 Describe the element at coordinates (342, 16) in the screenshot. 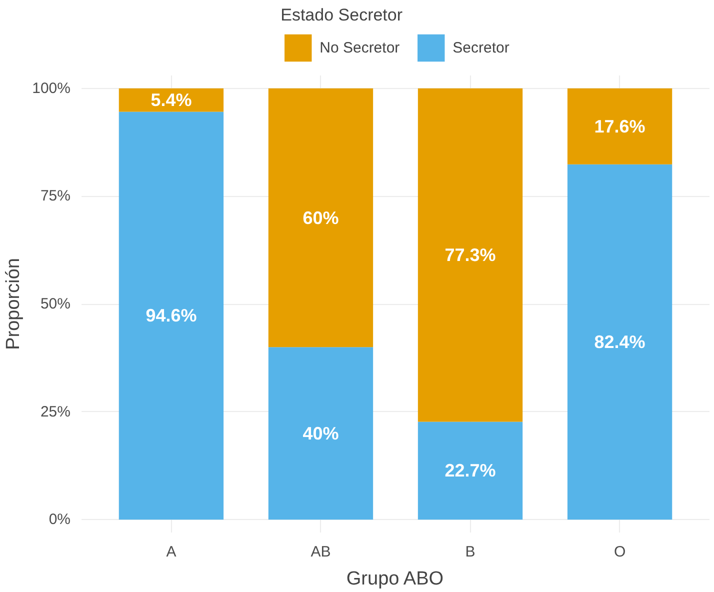

I see `legend-title: Estado Secretor` at that location.